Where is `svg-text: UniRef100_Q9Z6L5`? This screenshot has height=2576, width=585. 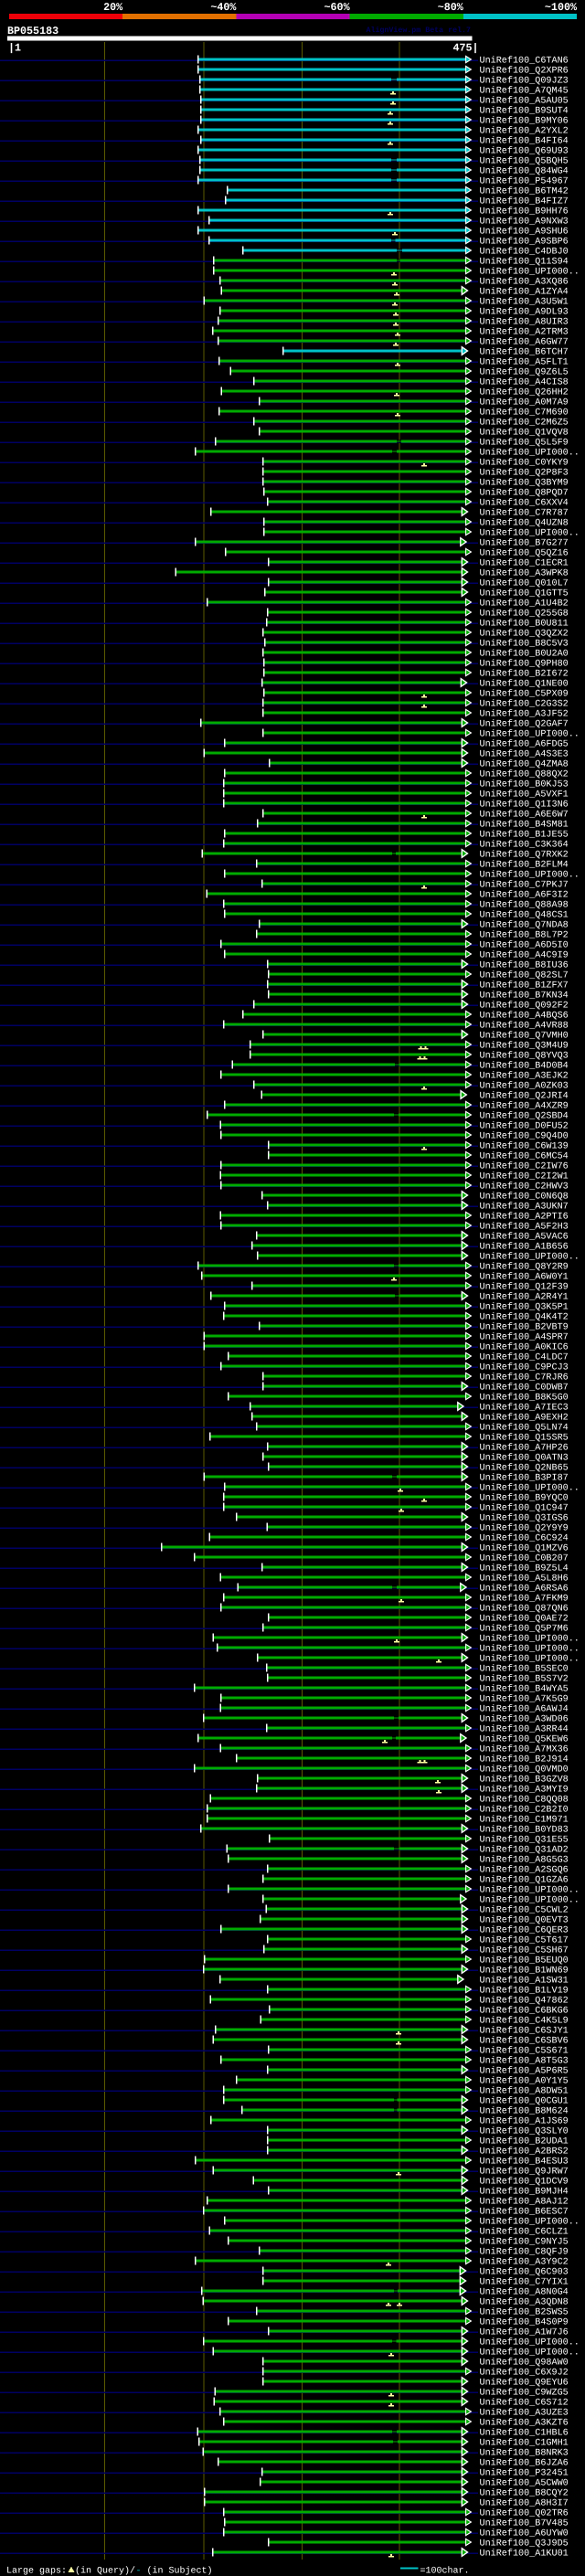 svg-text: UniRef100_Q9Z6L5 is located at coordinates (524, 372).